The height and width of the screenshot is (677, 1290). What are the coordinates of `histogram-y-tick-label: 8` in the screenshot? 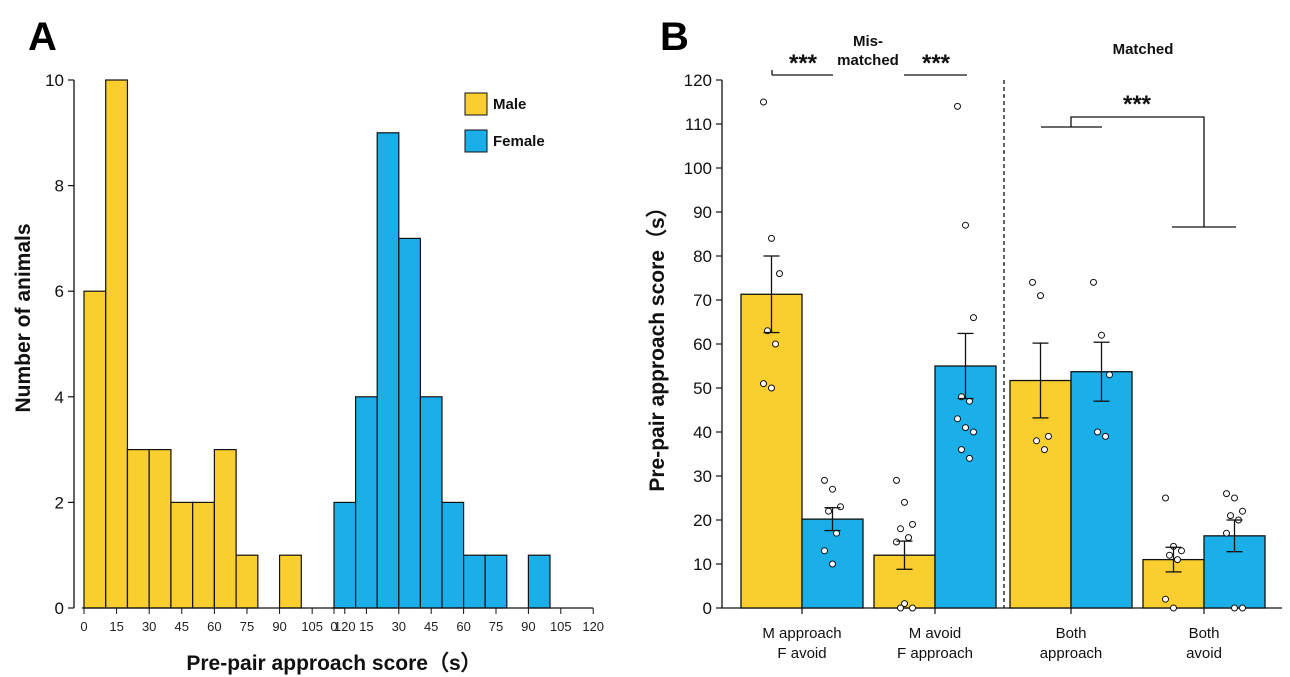 It's located at (59, 186).